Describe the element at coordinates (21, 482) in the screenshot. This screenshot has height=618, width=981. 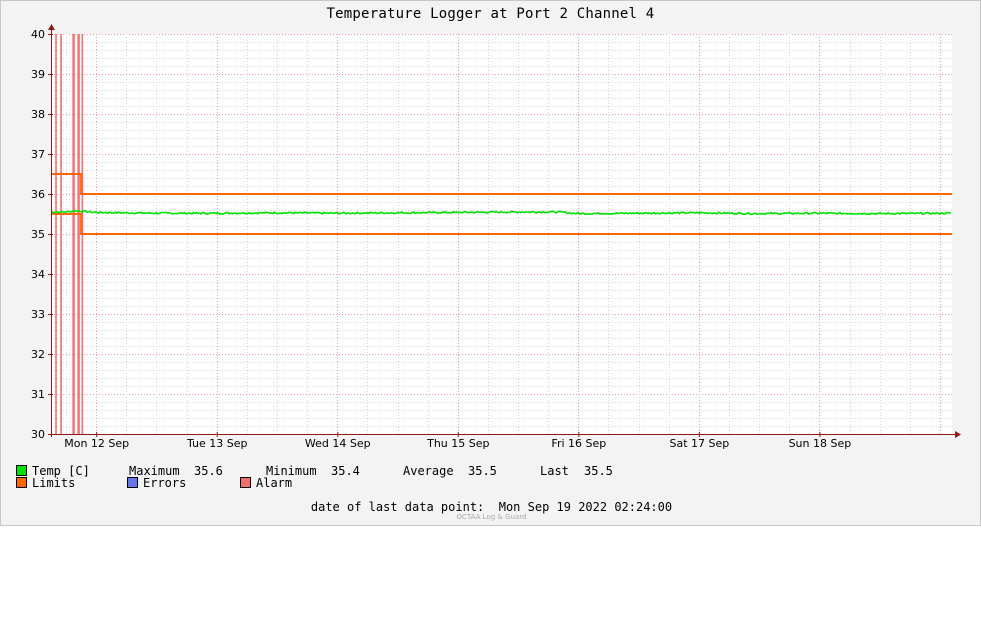
I see `limits-swatch-icon` at that location.